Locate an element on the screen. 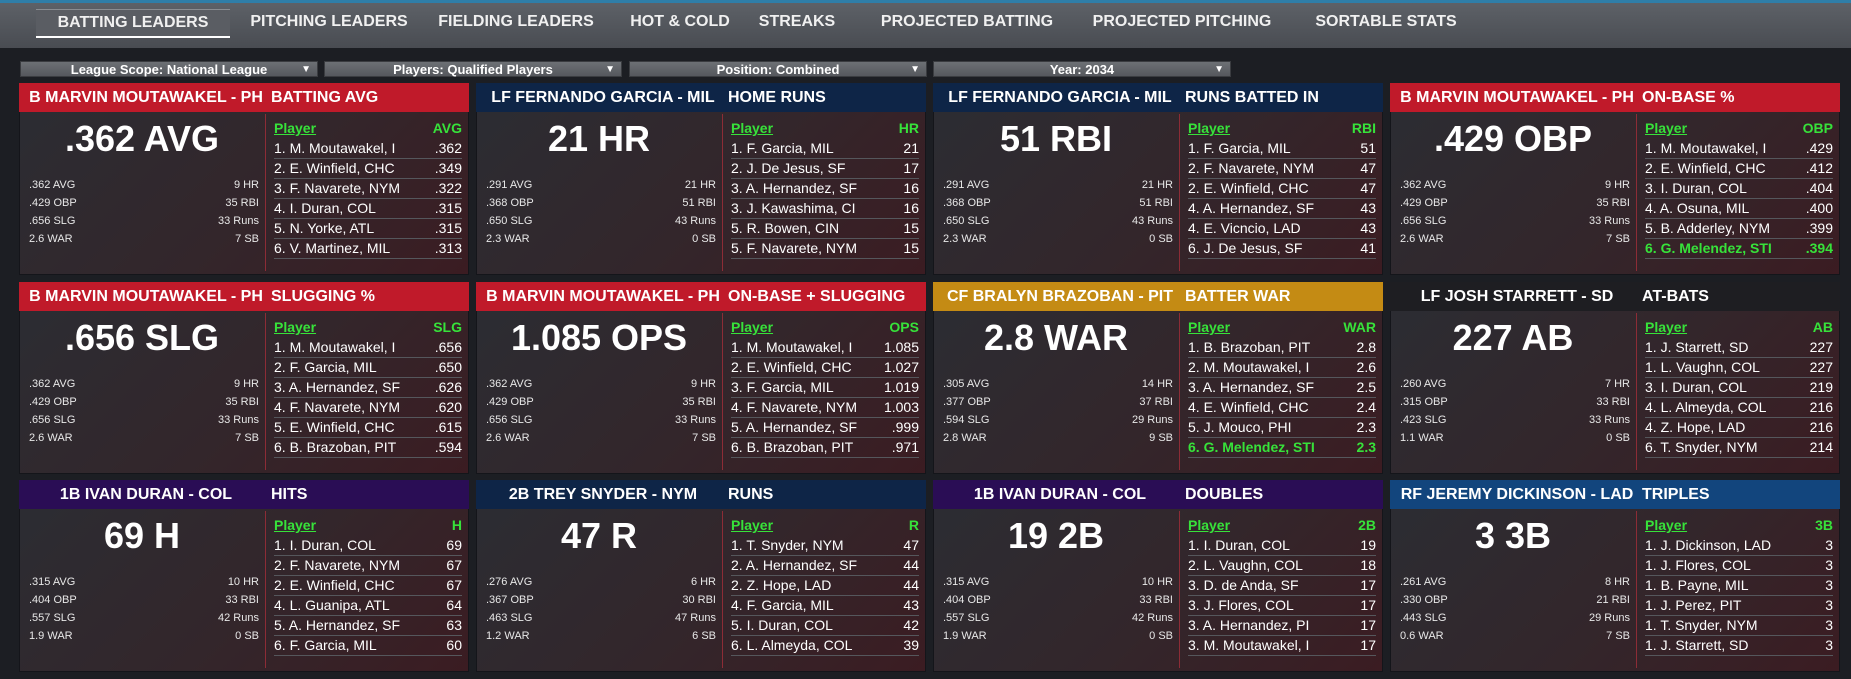 The image size is (1851, 679). player-name: 4. E. Winfield, CHC is located at coordinates (1248, 407).